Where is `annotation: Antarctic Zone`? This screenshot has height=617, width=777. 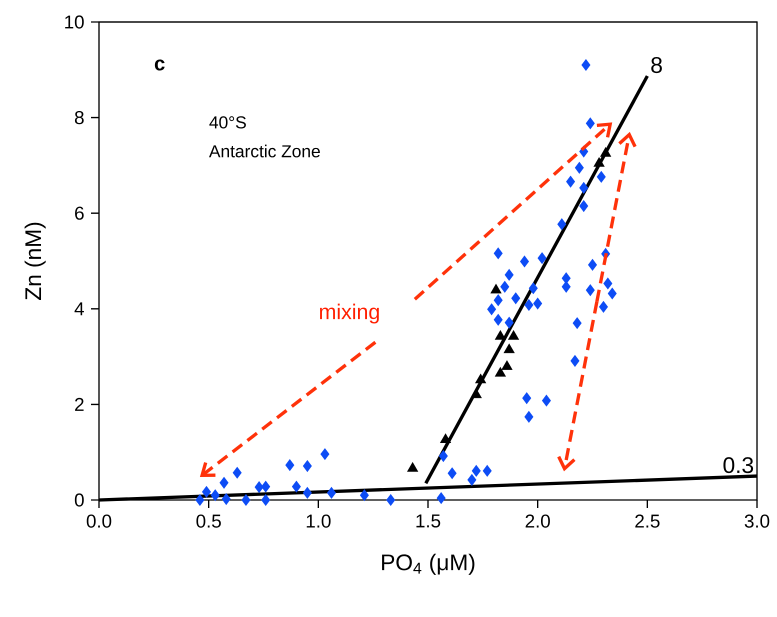
annotation: Antarctic Zone is located at coordinates (264, 151).